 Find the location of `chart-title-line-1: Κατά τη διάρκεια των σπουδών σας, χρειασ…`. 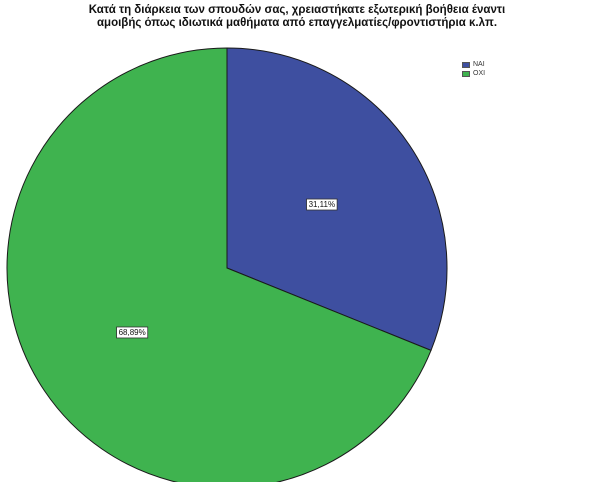

chart-title-line-1: Κατά τη διάρκεια των σπουδών σας, χρειασ… is located at coordinates (297, 10).